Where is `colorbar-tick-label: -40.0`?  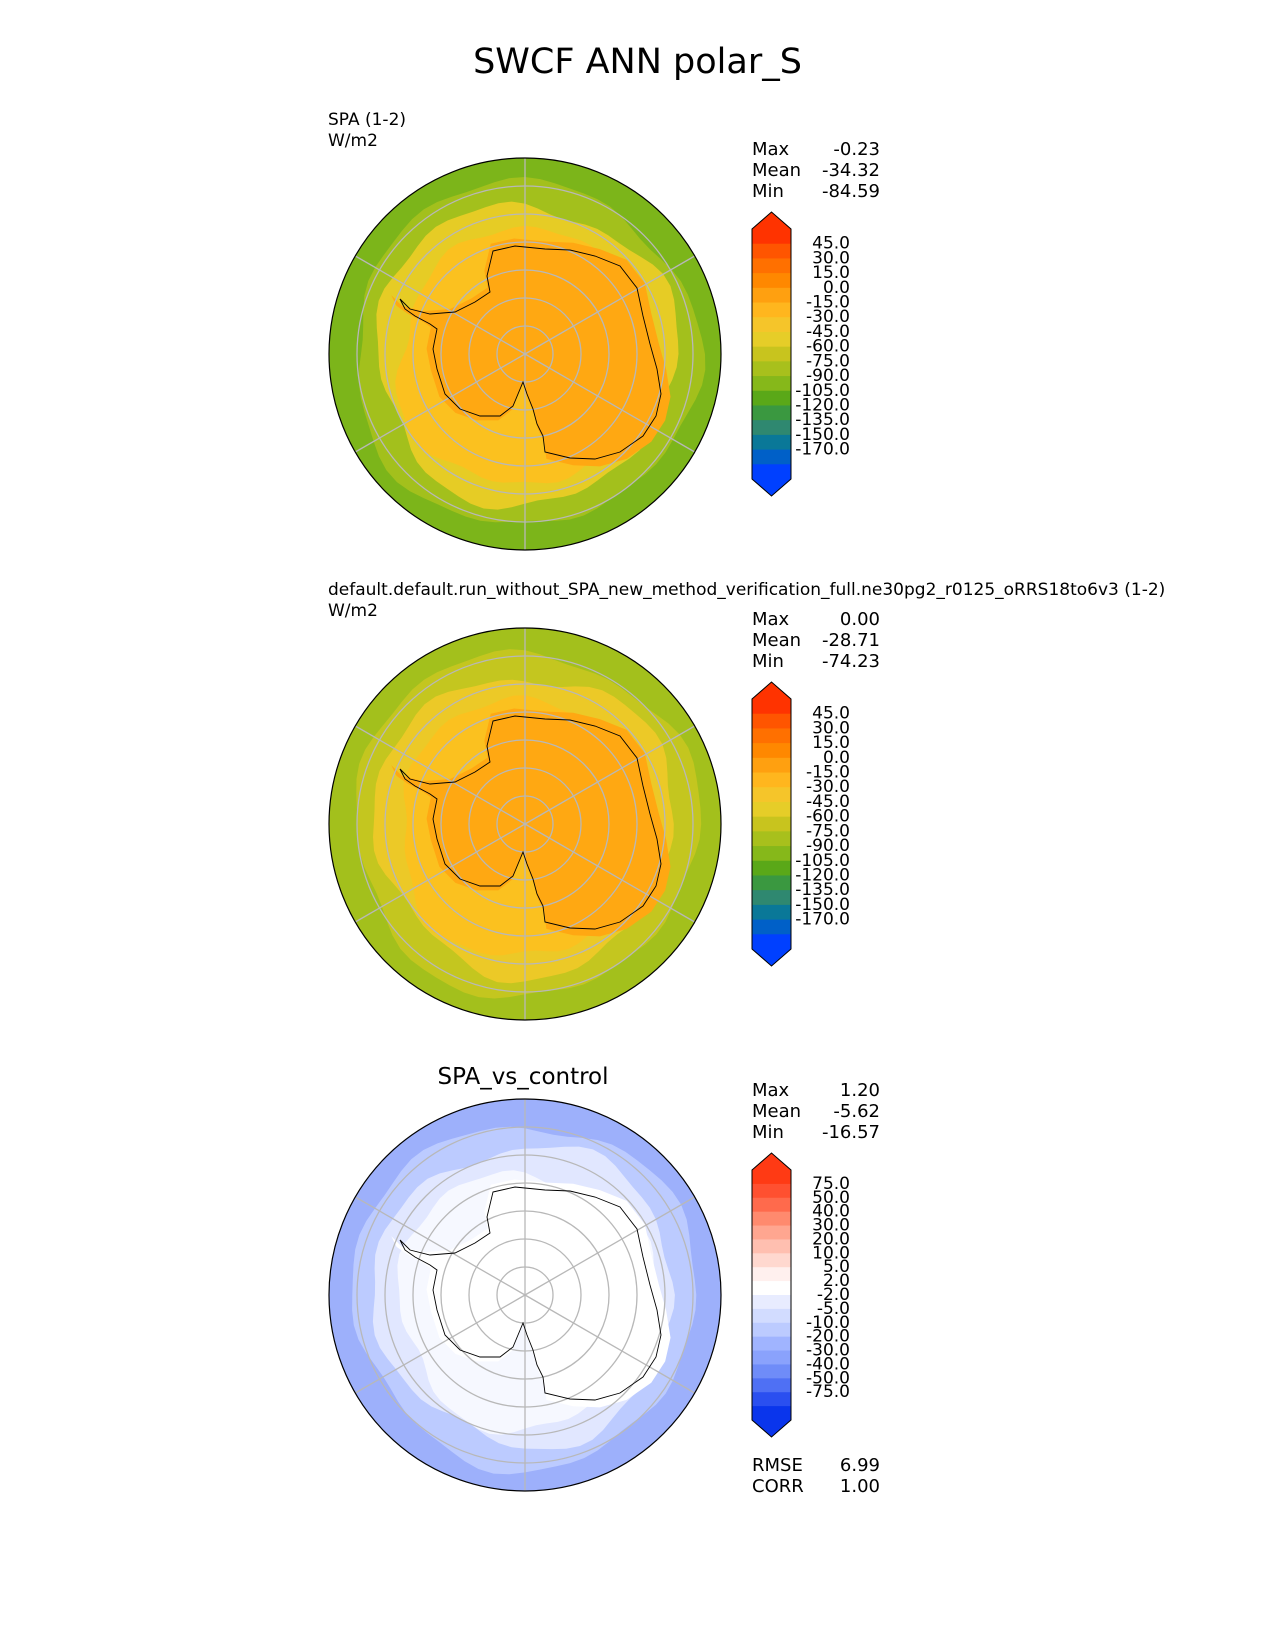
colorbar-tick-label: -40.0 is located at coordinates (828, 1364).